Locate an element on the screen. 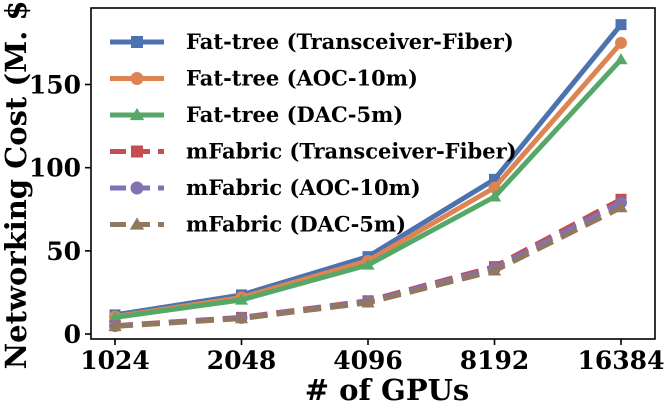  x-tick-label: 4096 is located at coordinates (368, 360).